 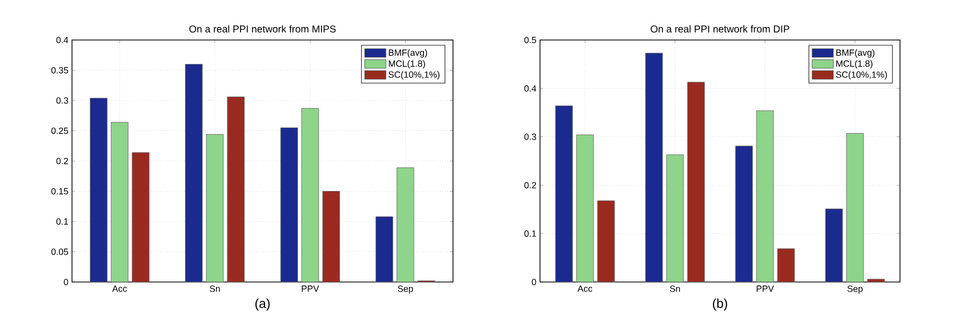 What do you see at coordinates (59, 251) in the screenshot?
I see `y-tick-label: 0.05` at bounding box center [59, 251].